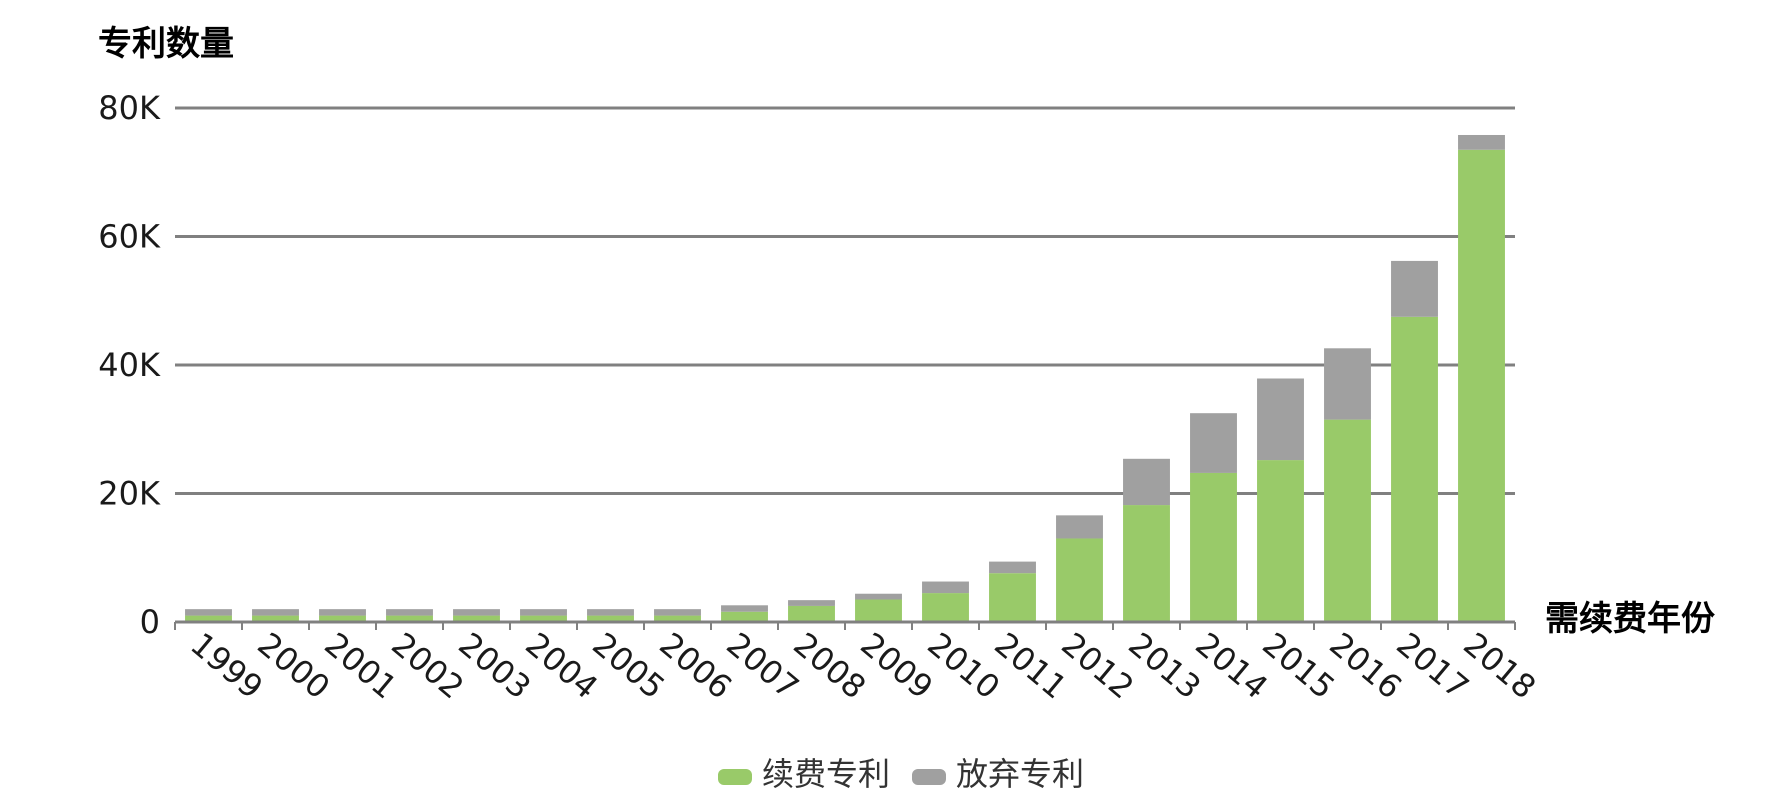  I want to click on x-axis-title: 需续费年份, so click(1630, 619).